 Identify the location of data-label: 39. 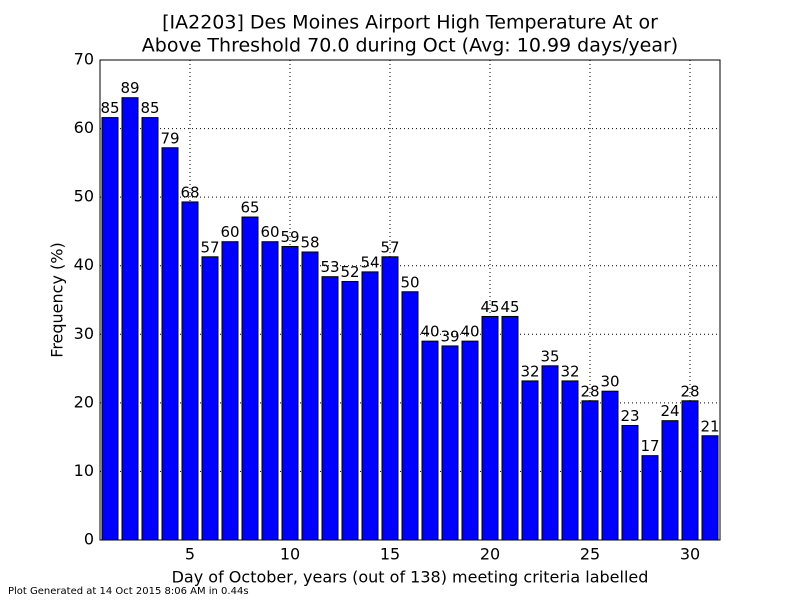
(449, 336).